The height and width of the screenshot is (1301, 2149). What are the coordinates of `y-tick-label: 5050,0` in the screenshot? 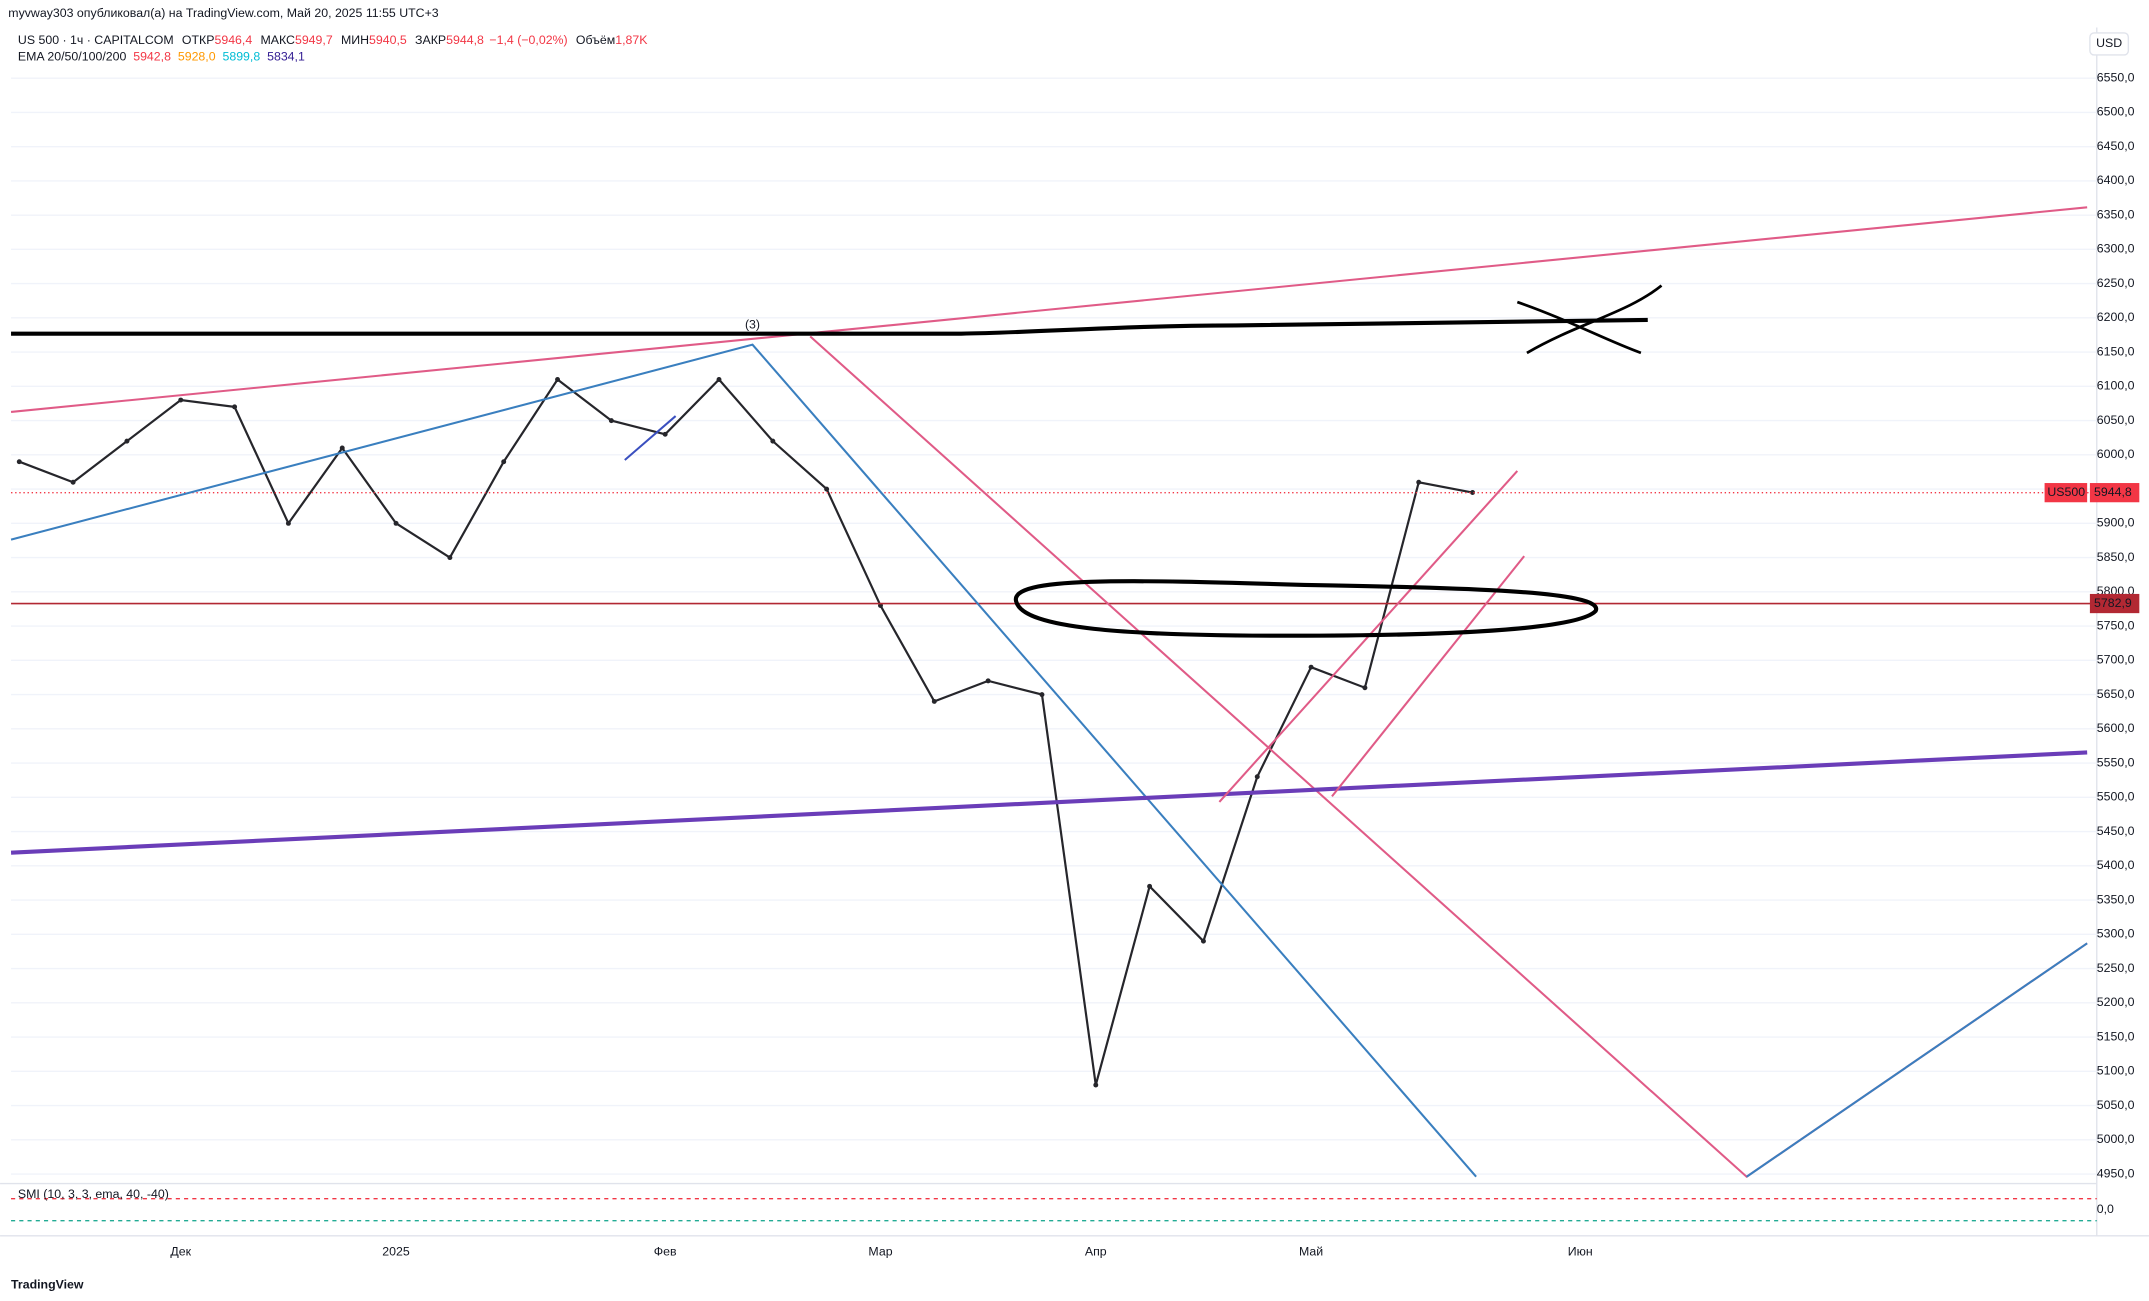 It's located at (2116, 1105).